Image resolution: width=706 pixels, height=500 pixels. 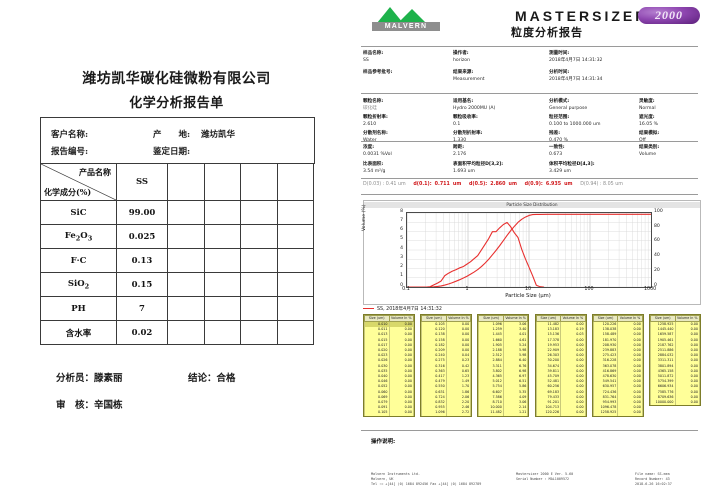 What do you see at coordinates (515, 361) in the screenshot?
I see `volume-value: 6.40` at bounding box center [515, 361].